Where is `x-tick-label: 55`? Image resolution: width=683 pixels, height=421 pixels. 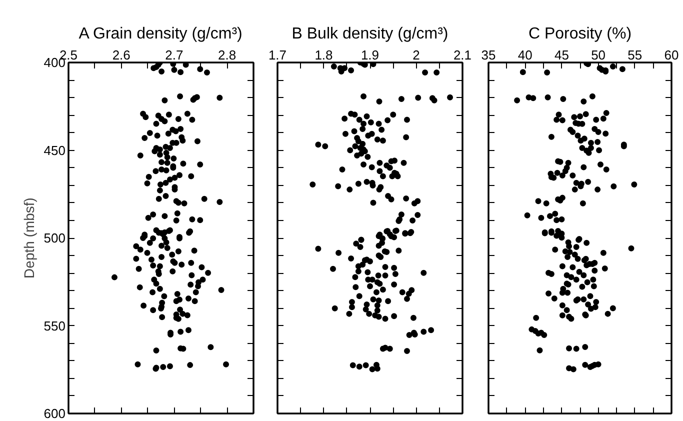 x-tick-label: 55 is located at coordinates (635, 55).